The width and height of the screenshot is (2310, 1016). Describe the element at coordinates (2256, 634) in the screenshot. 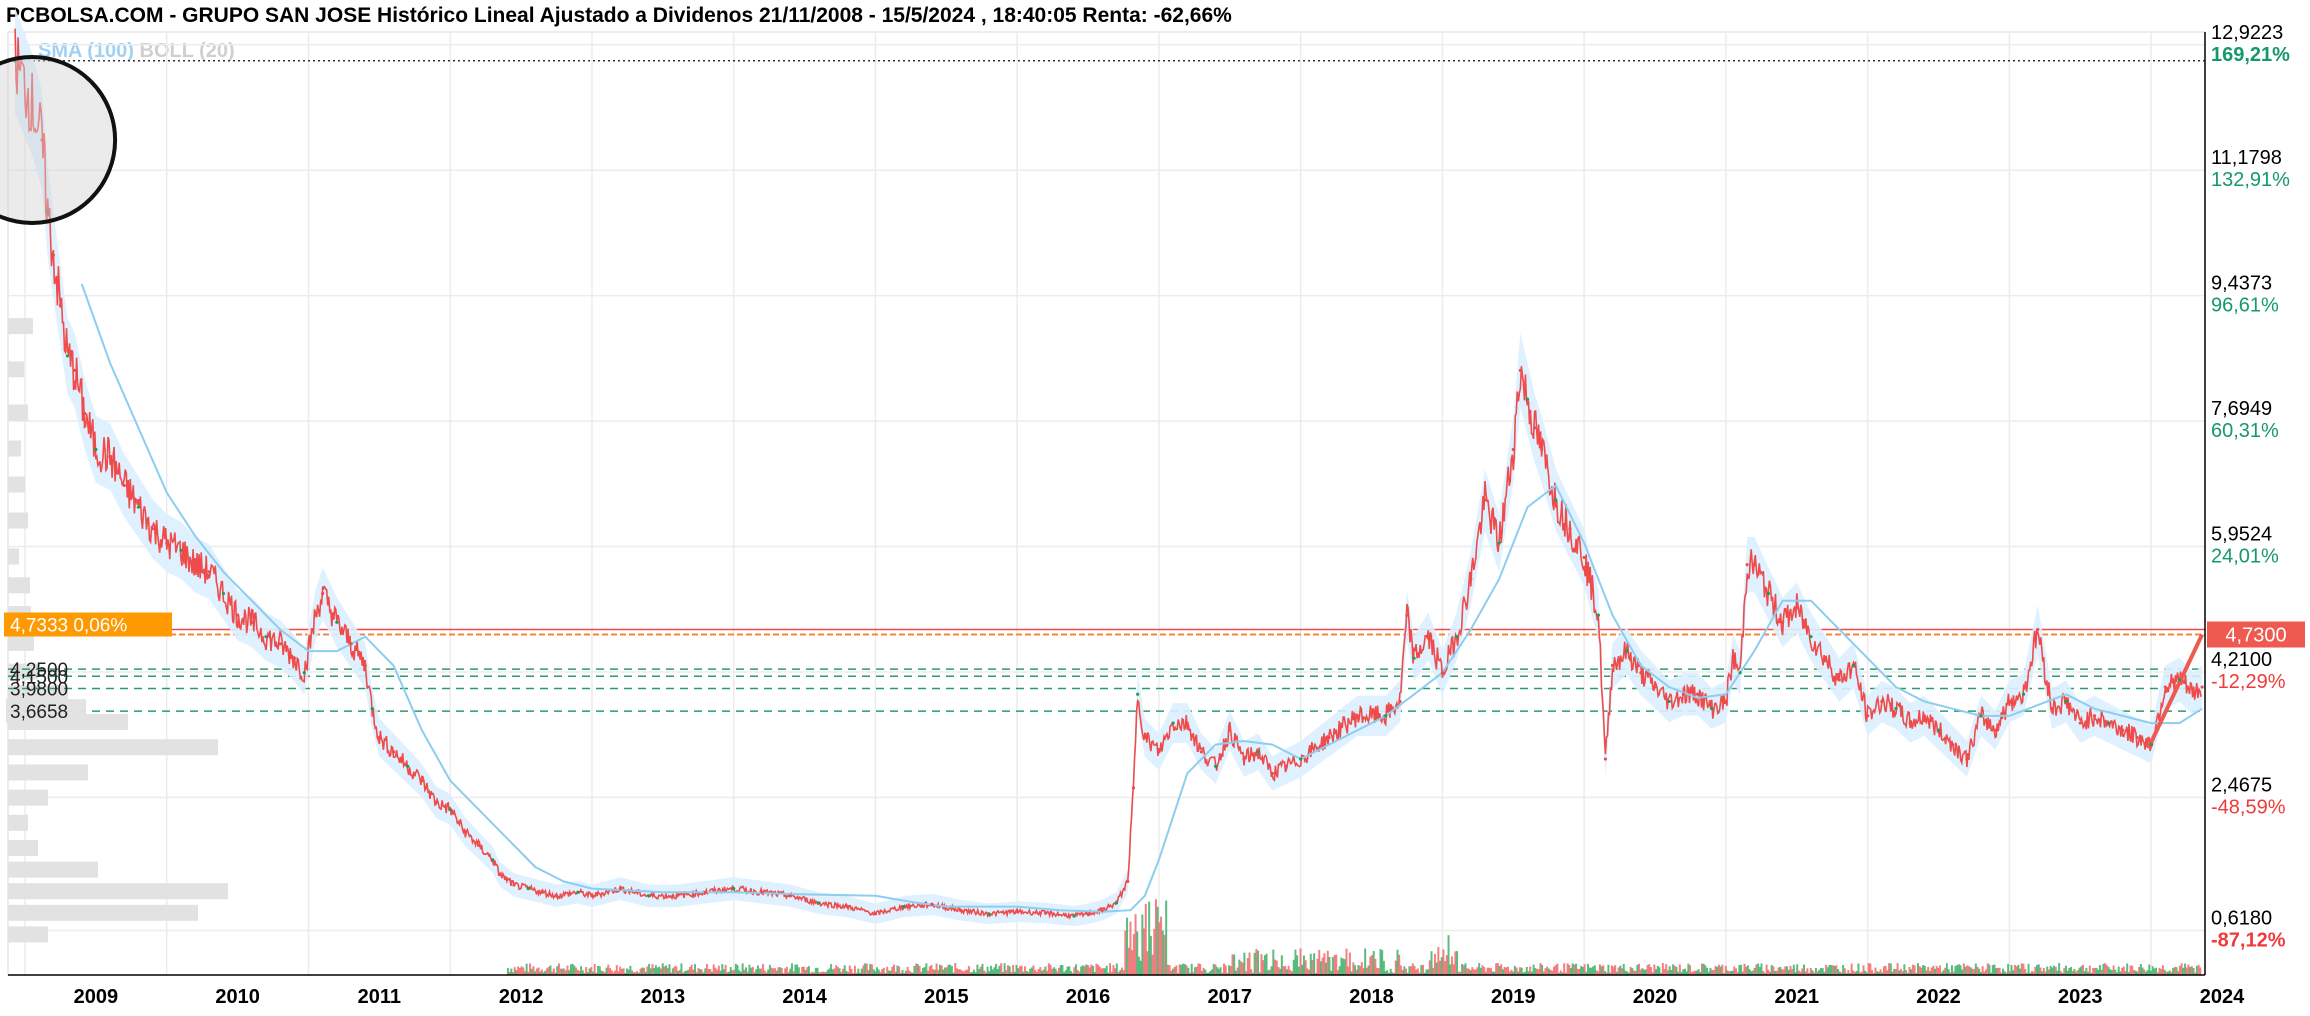

I see `current-price-tag-bg` at that location.